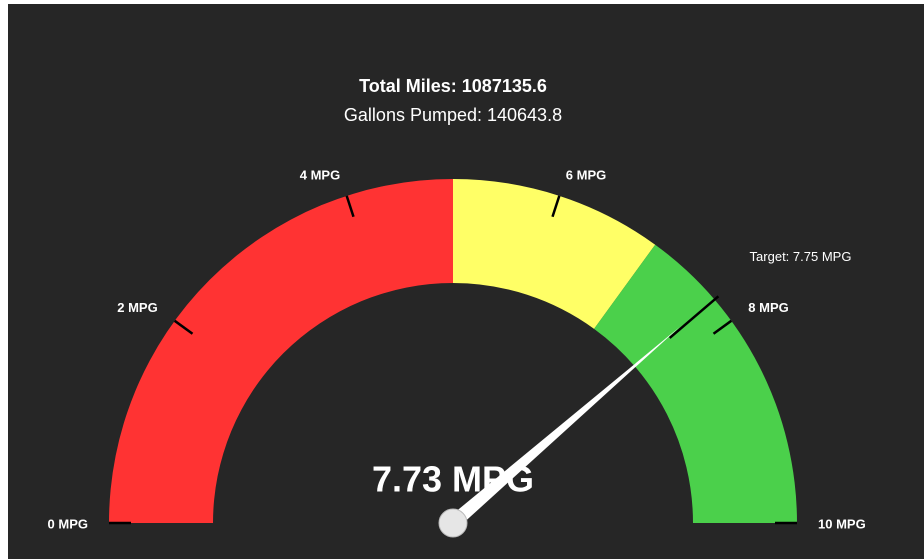 Image resolution: width=924 pixels, height=559 pixels. I want to click on target-marker, so click(694, 317).